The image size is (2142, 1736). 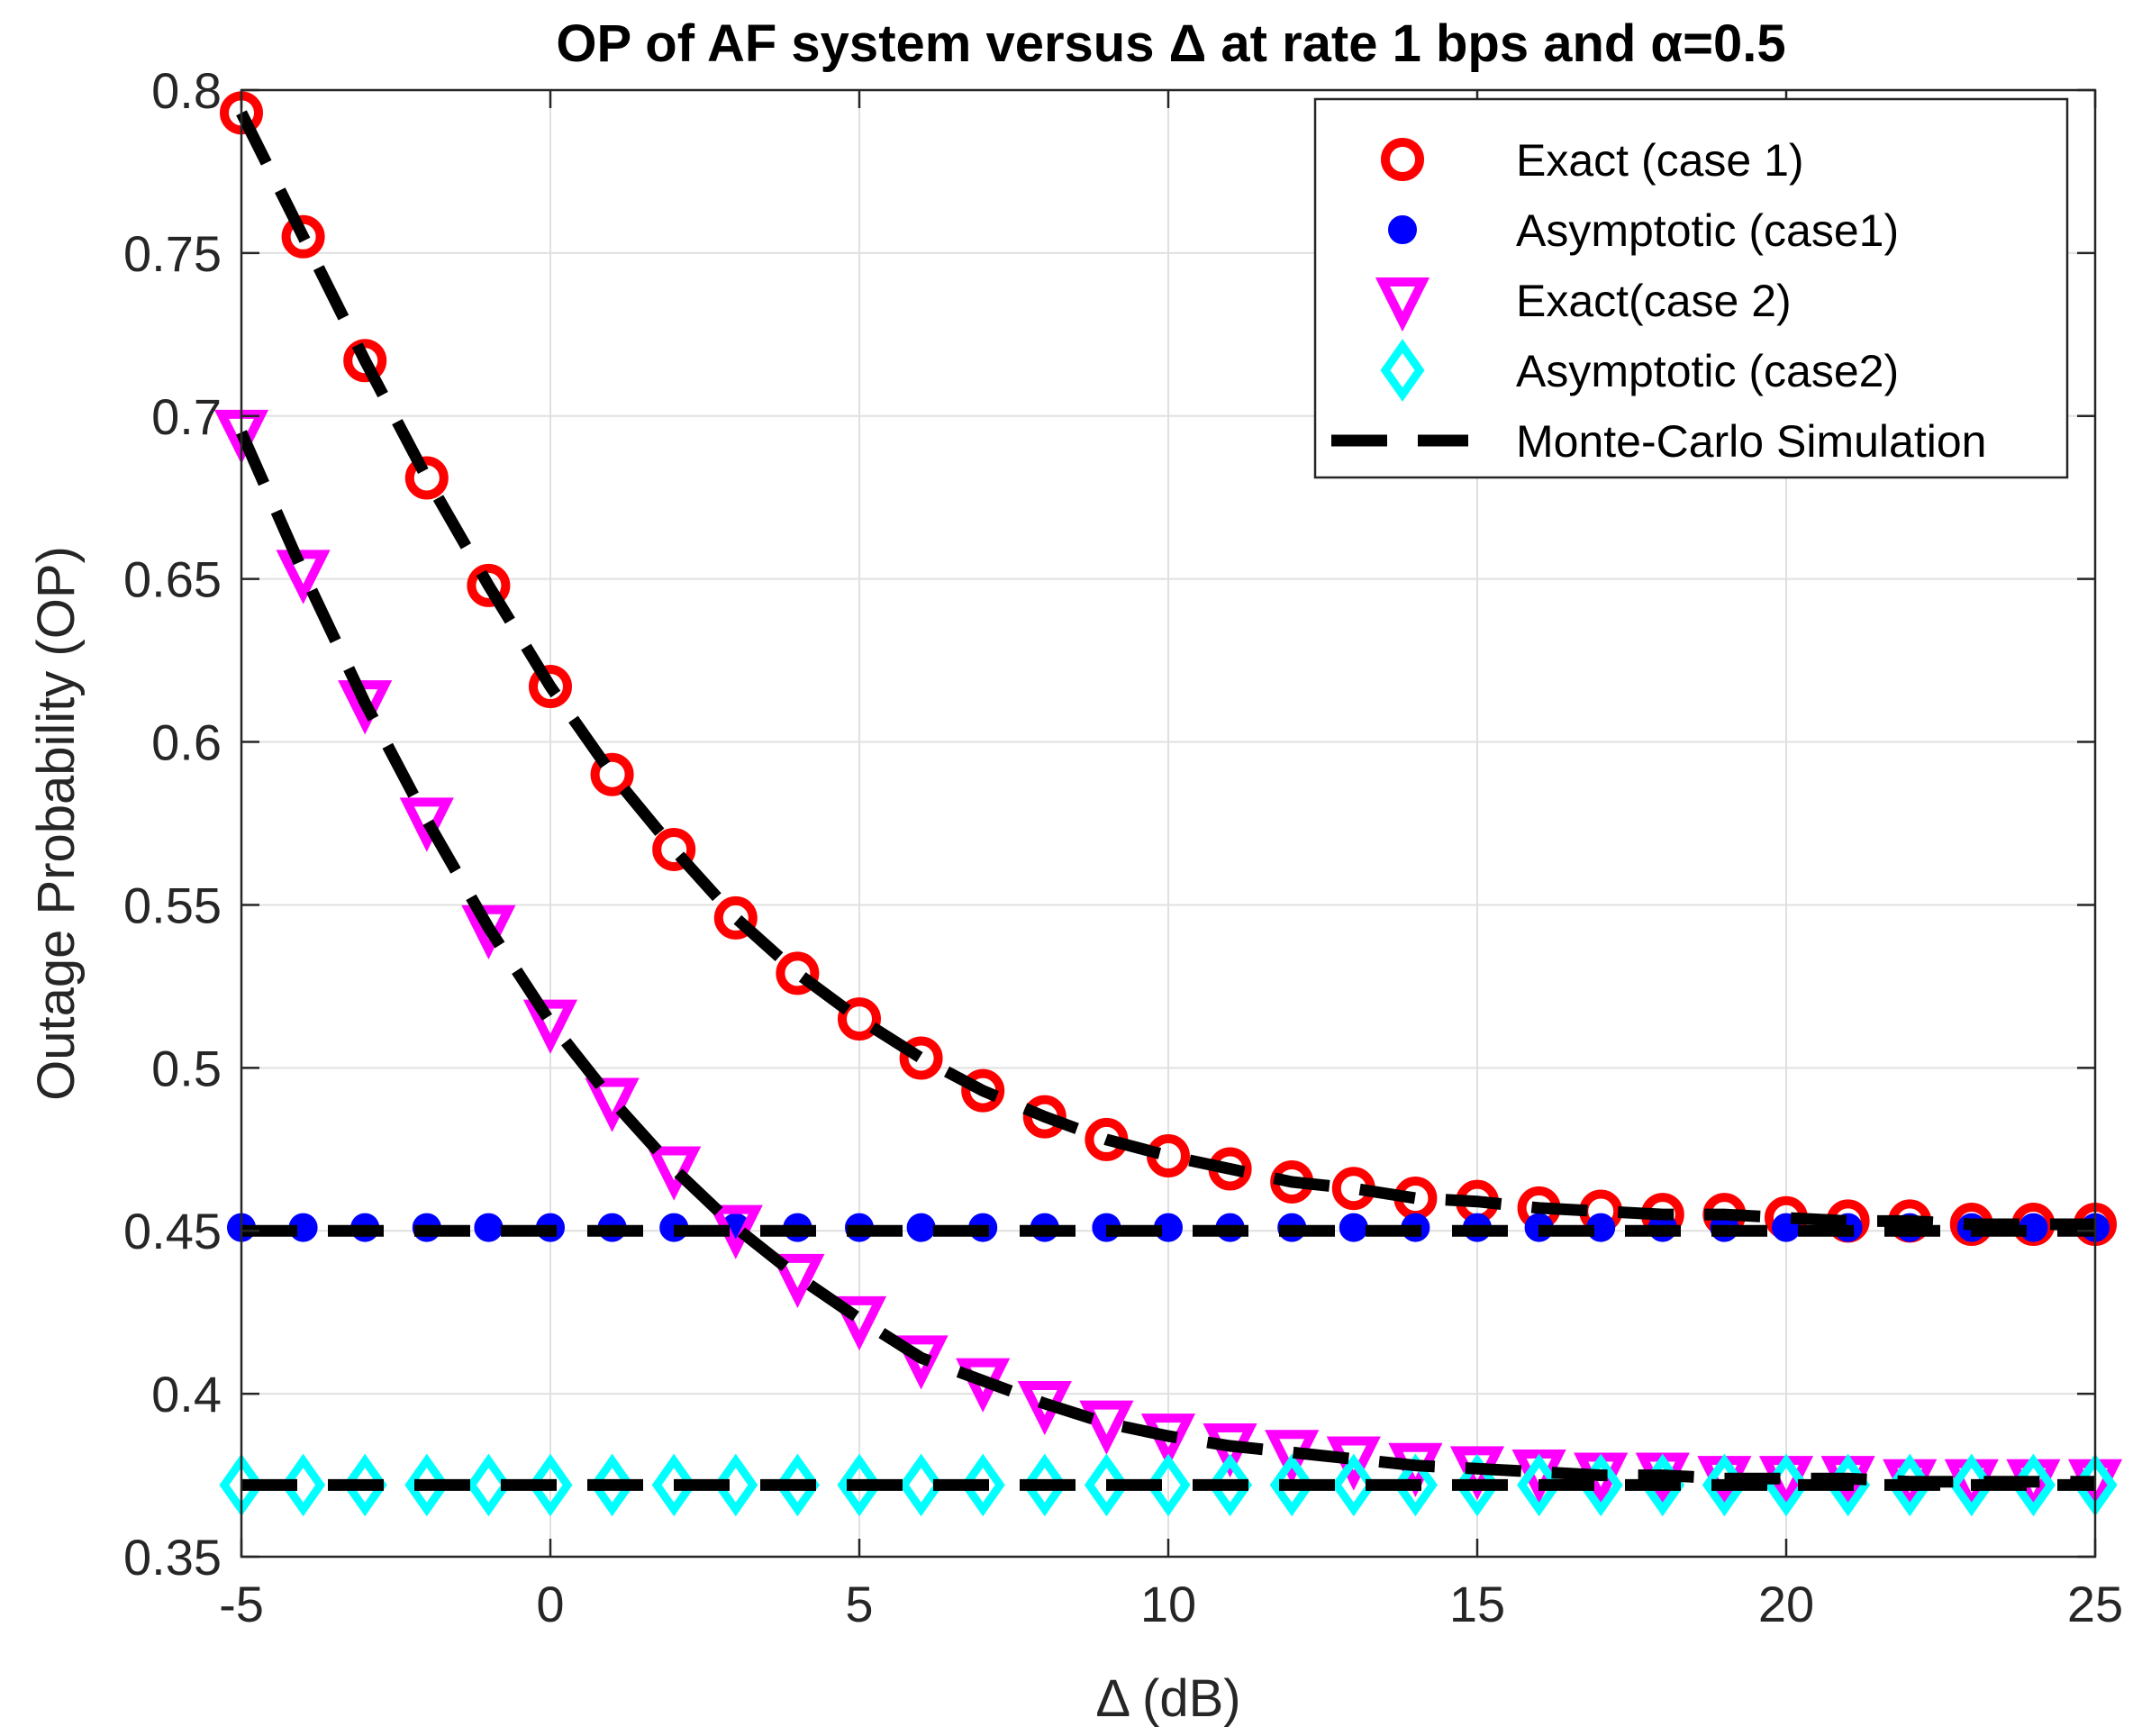 I want to click on x-tick-label: 0, so click(x=550, y=1604).